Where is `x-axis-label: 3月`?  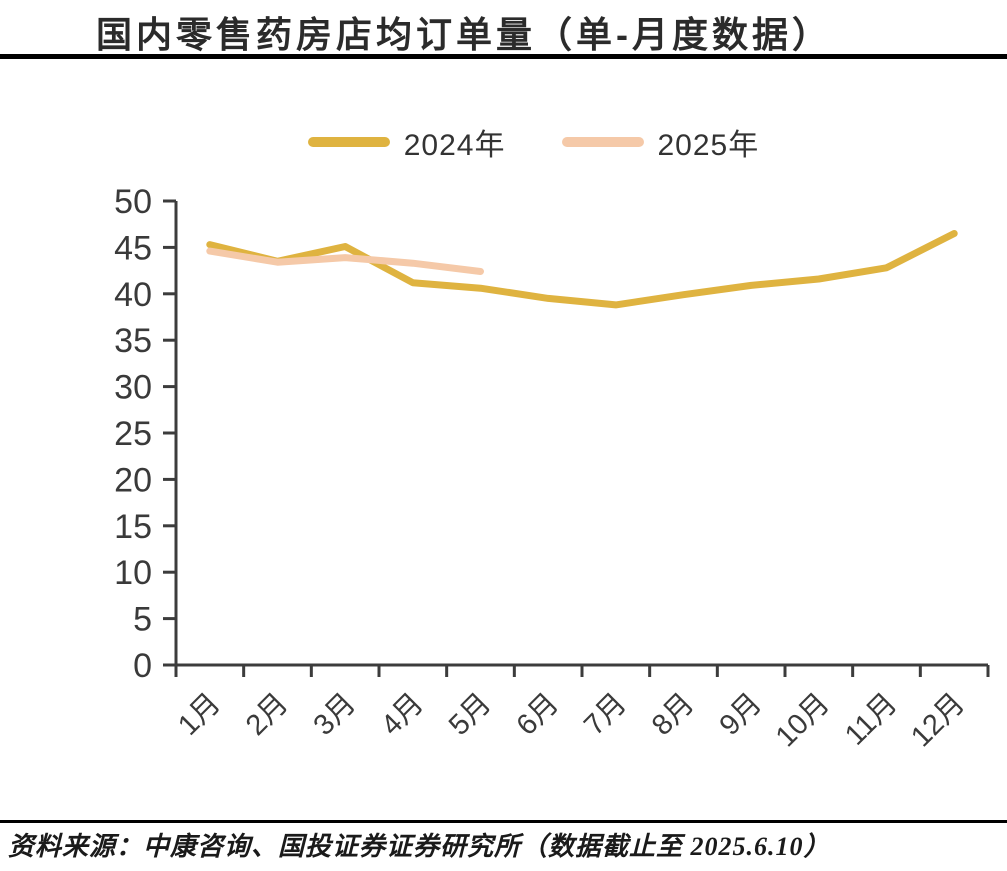
x-axis-label: 3月 is located at coordinates (335, 714).